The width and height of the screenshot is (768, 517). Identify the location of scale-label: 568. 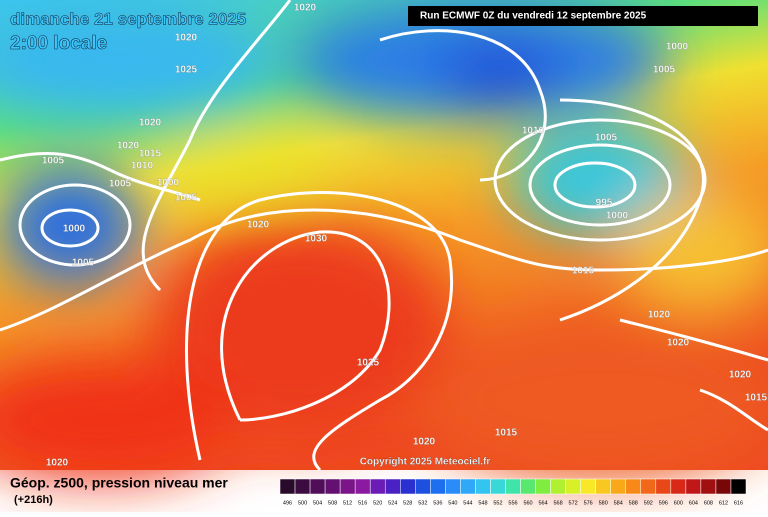
(558, 503).